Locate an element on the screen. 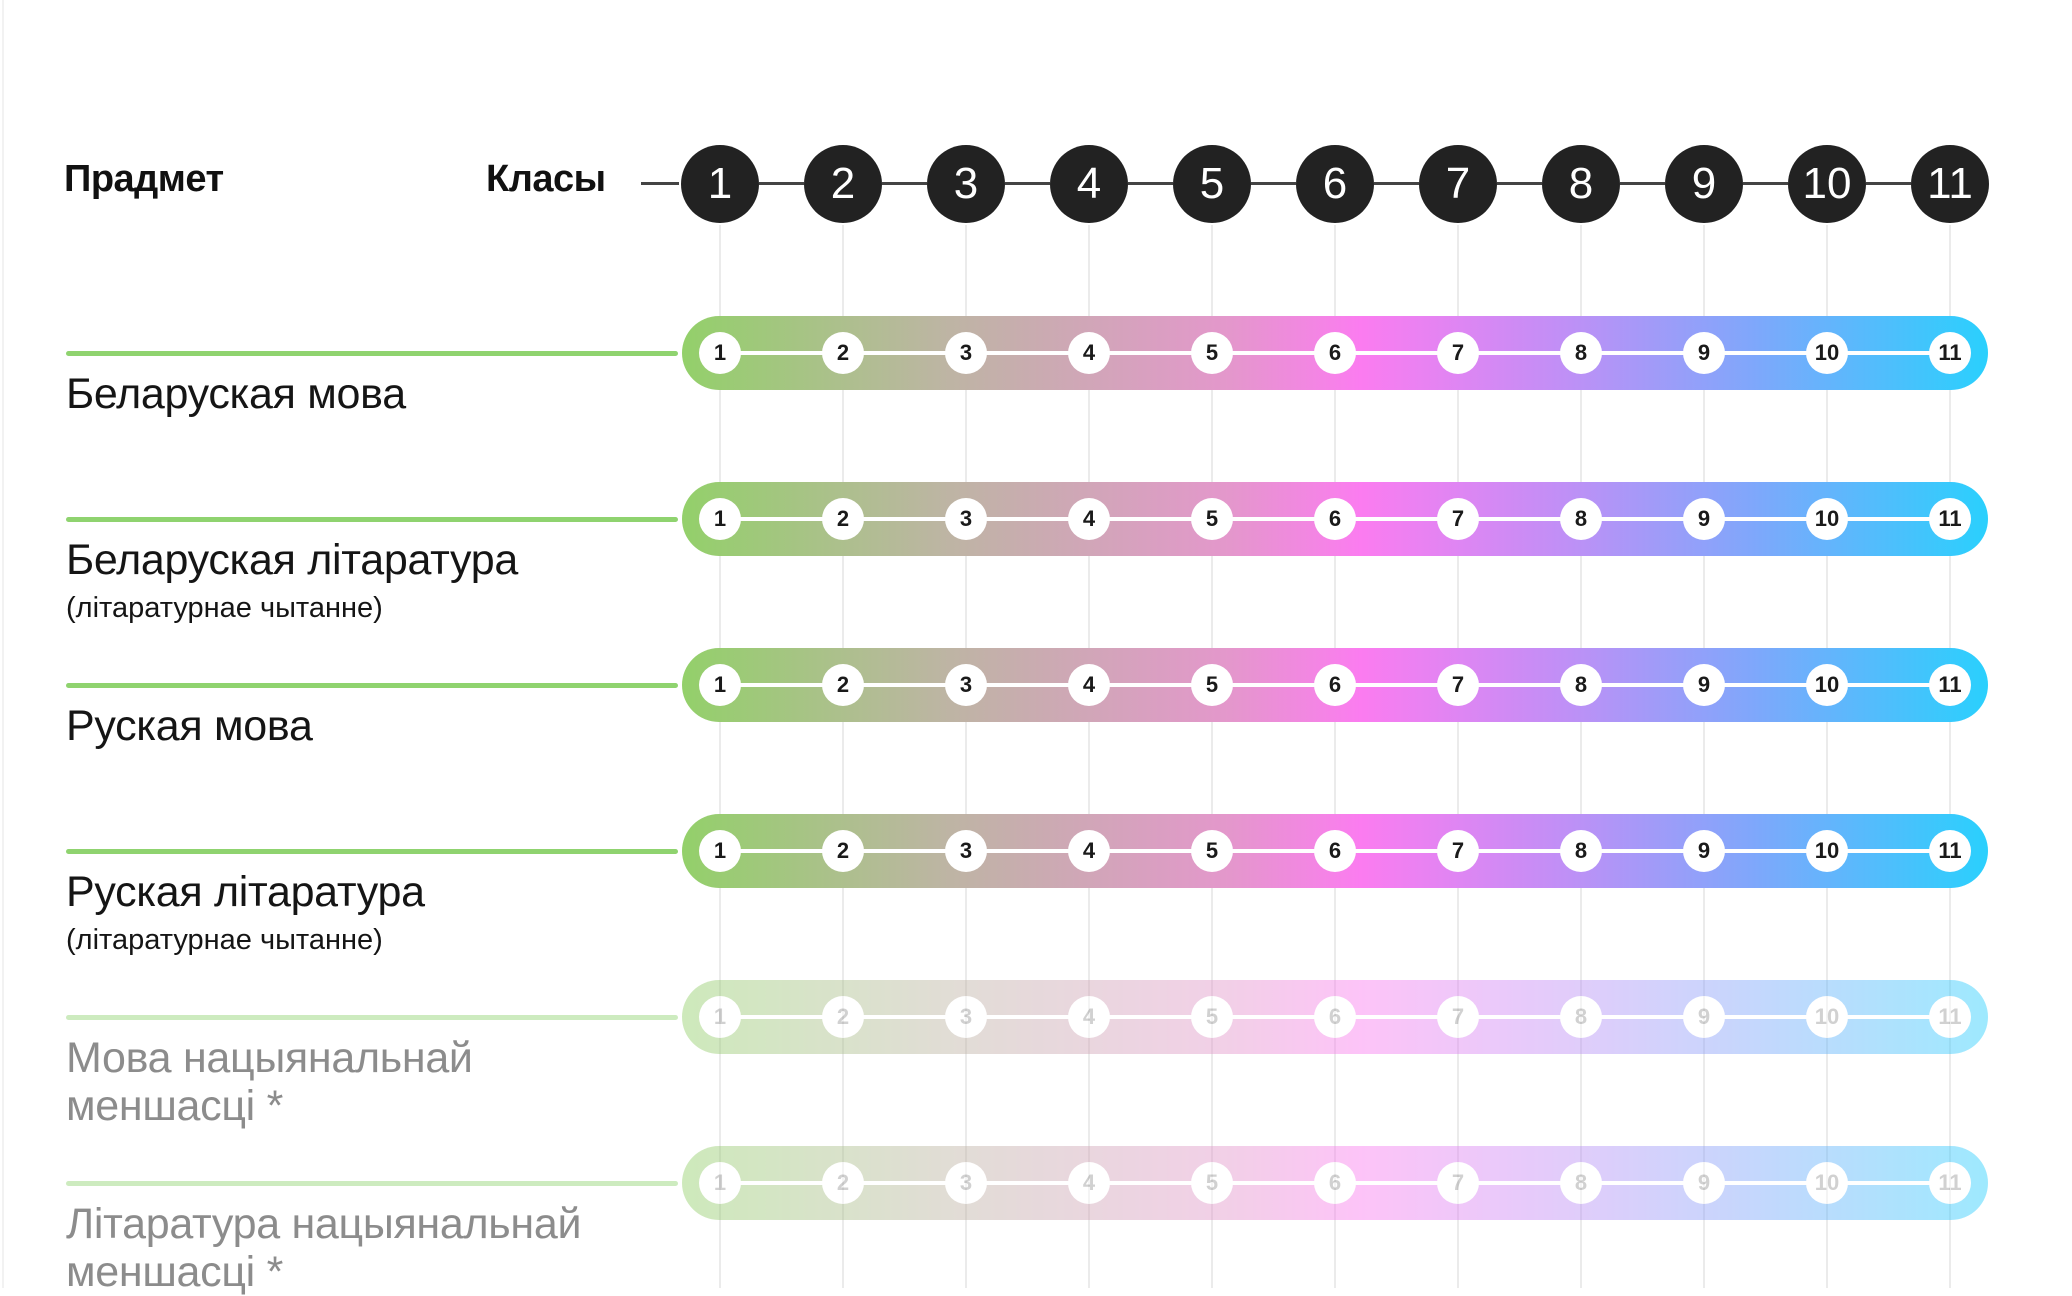  class-number-badge: 10 is located at coordinates (1827, 184).